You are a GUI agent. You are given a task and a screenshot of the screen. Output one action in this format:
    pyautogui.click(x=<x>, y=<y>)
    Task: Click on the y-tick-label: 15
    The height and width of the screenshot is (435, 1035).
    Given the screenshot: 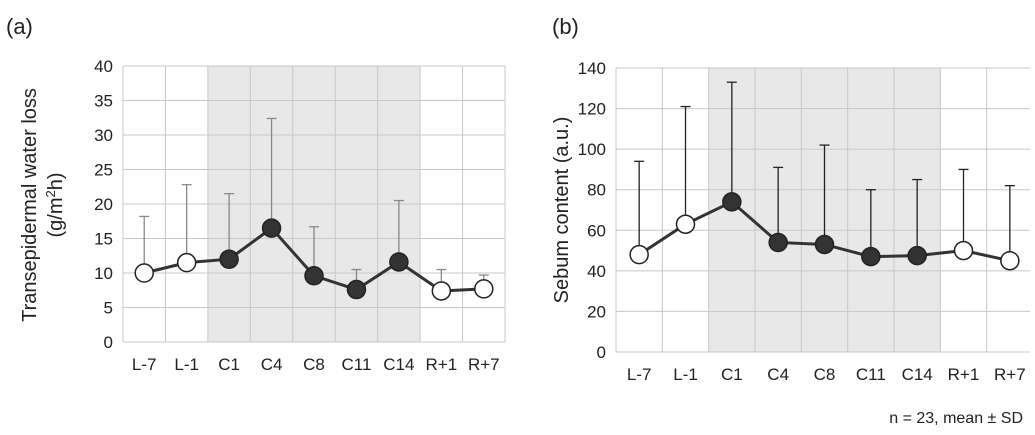 What is the action you would take?
    pyautogui.click(x=103, y=239)
    